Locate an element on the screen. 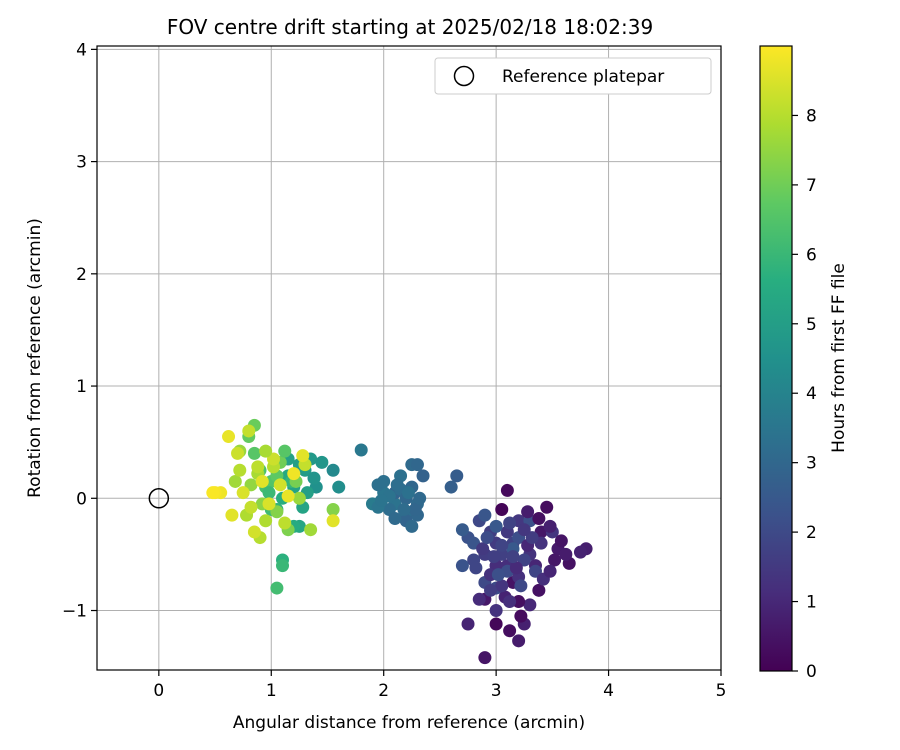 The width and height of the screenshot is (900, 750). x-tick-label: 0 is located at coordinates (158, 691).